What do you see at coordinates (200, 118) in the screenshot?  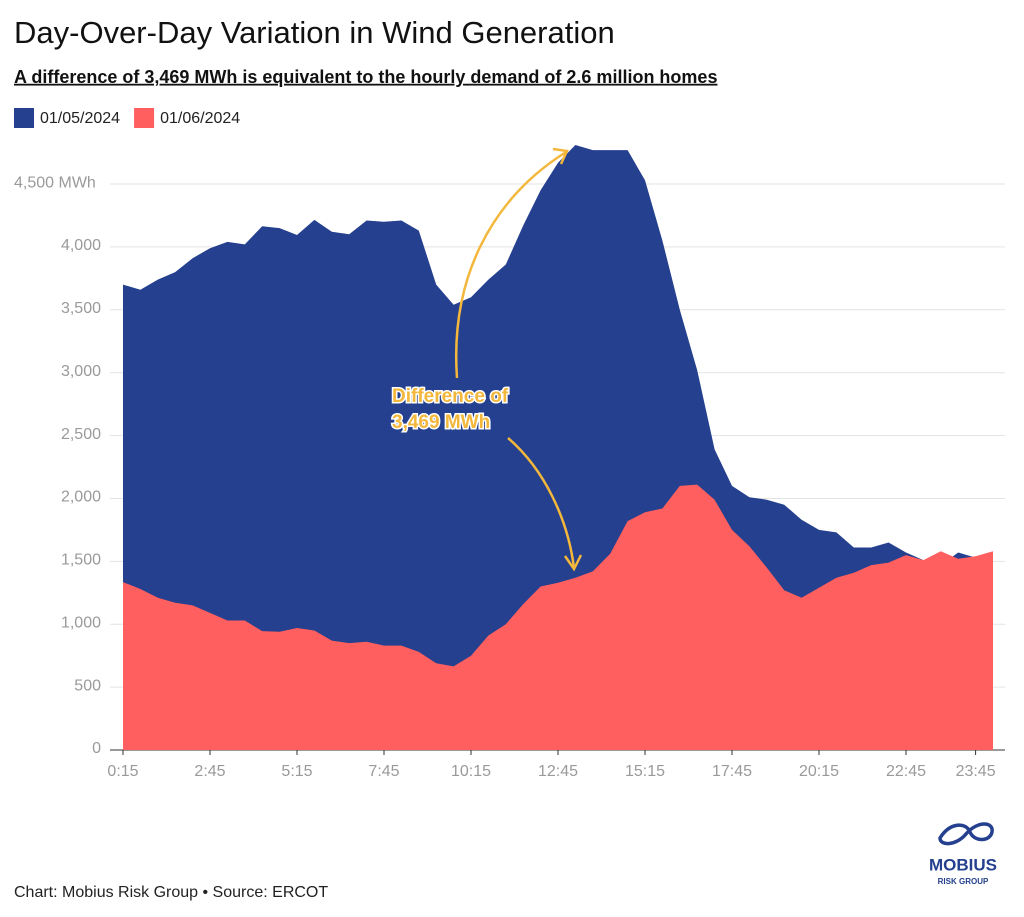 I see `legend-label: 01/06/2024` at bounding box center [200, 118].